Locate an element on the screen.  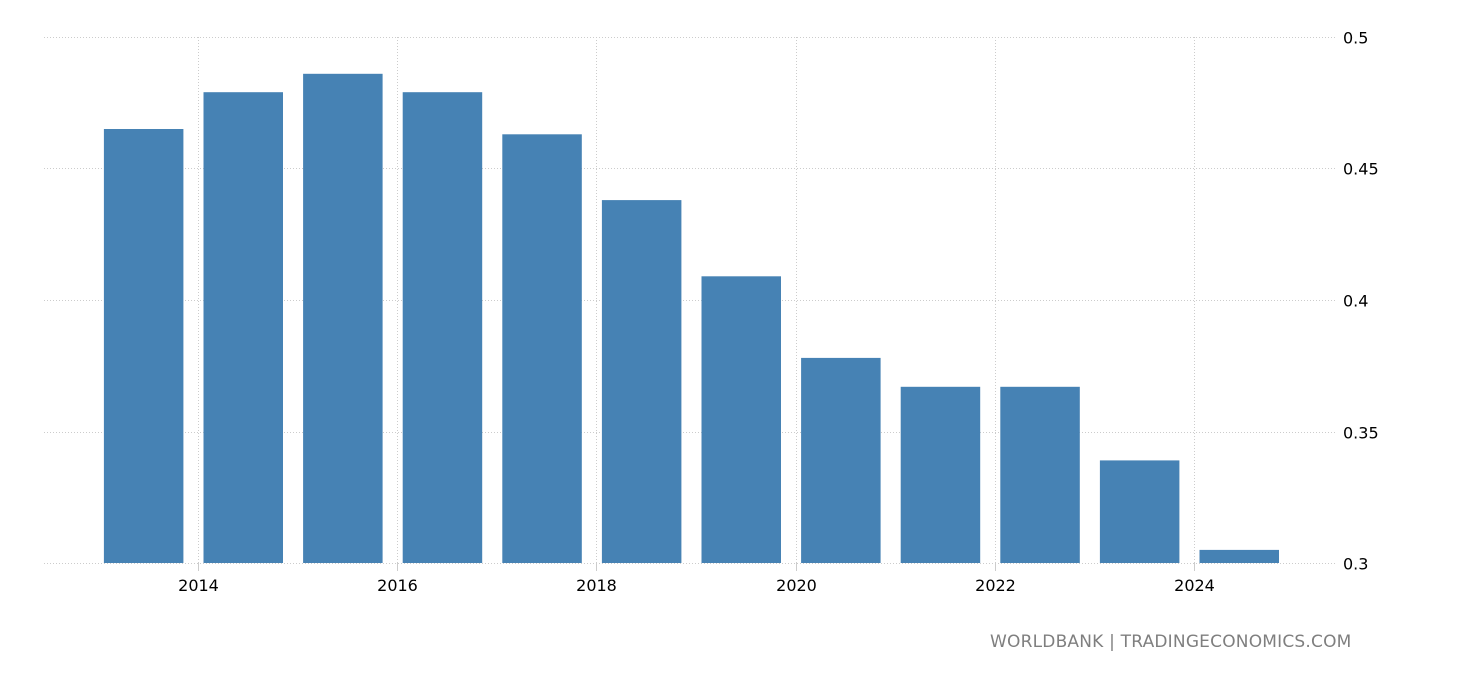
y-axis: 0.3 0.35 0.4 0.45 0.5 is located at coordinates (1361, 301).